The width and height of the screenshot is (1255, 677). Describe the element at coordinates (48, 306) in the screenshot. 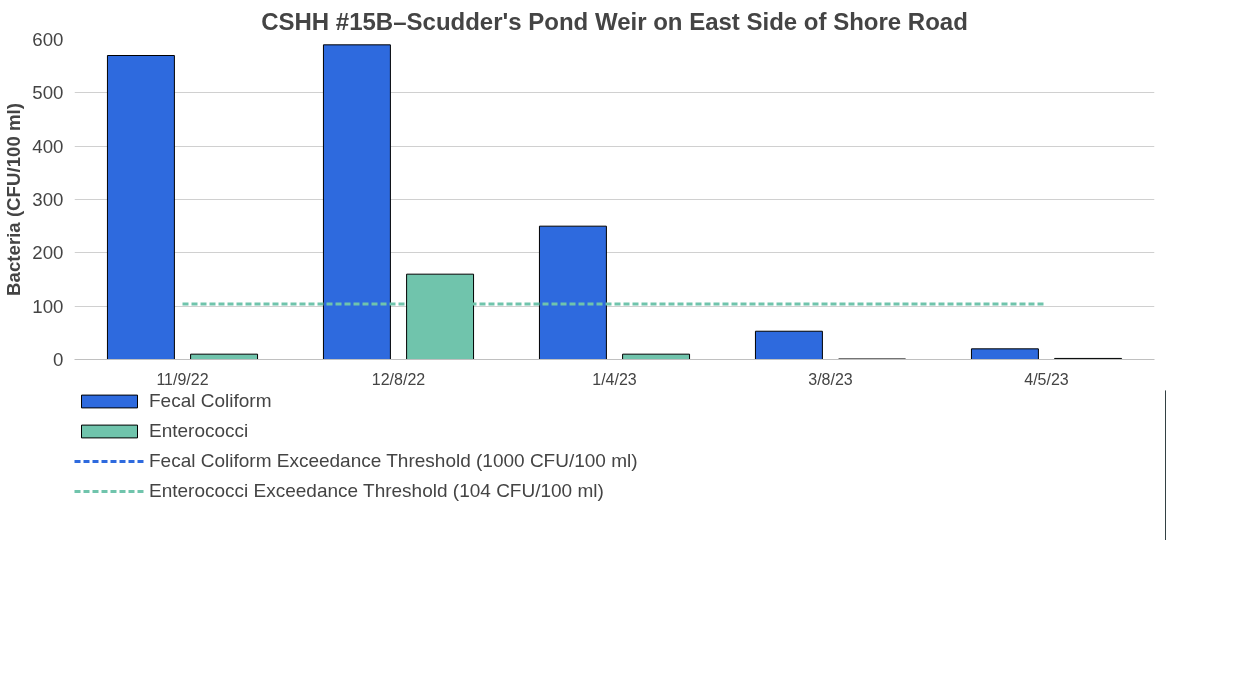

I see `y-tick-label: 100` at that location.